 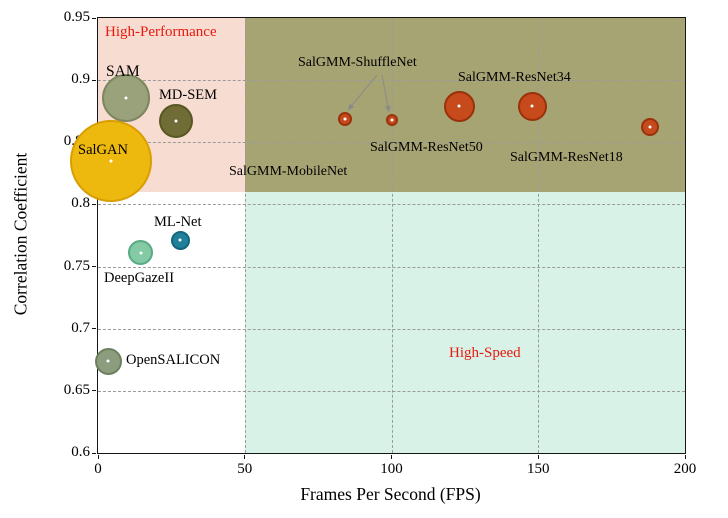 What do you see at coordinates (103, 150) in the screenshot?
I see `label-SalGAN: SalGAN` at bounding box center [103, 150].